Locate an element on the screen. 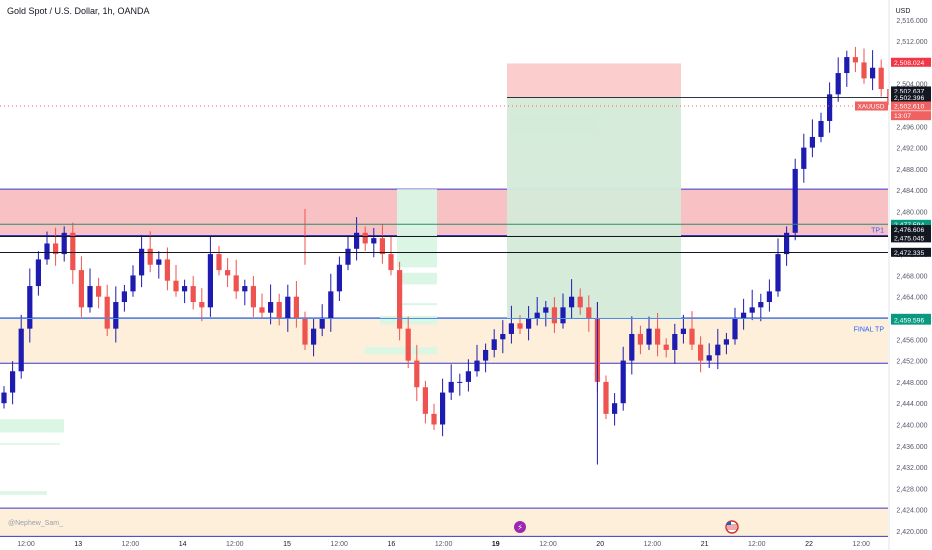 This screenshot has height=550, width=932. symbol-tag-label: XAUUSD is located at coordinates (870, 107).